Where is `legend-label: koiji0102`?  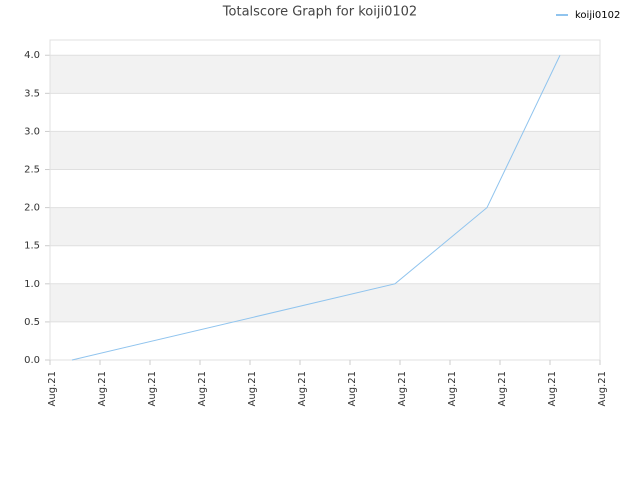
legend-label: koiji0102 is located at coordinates (597, 15).